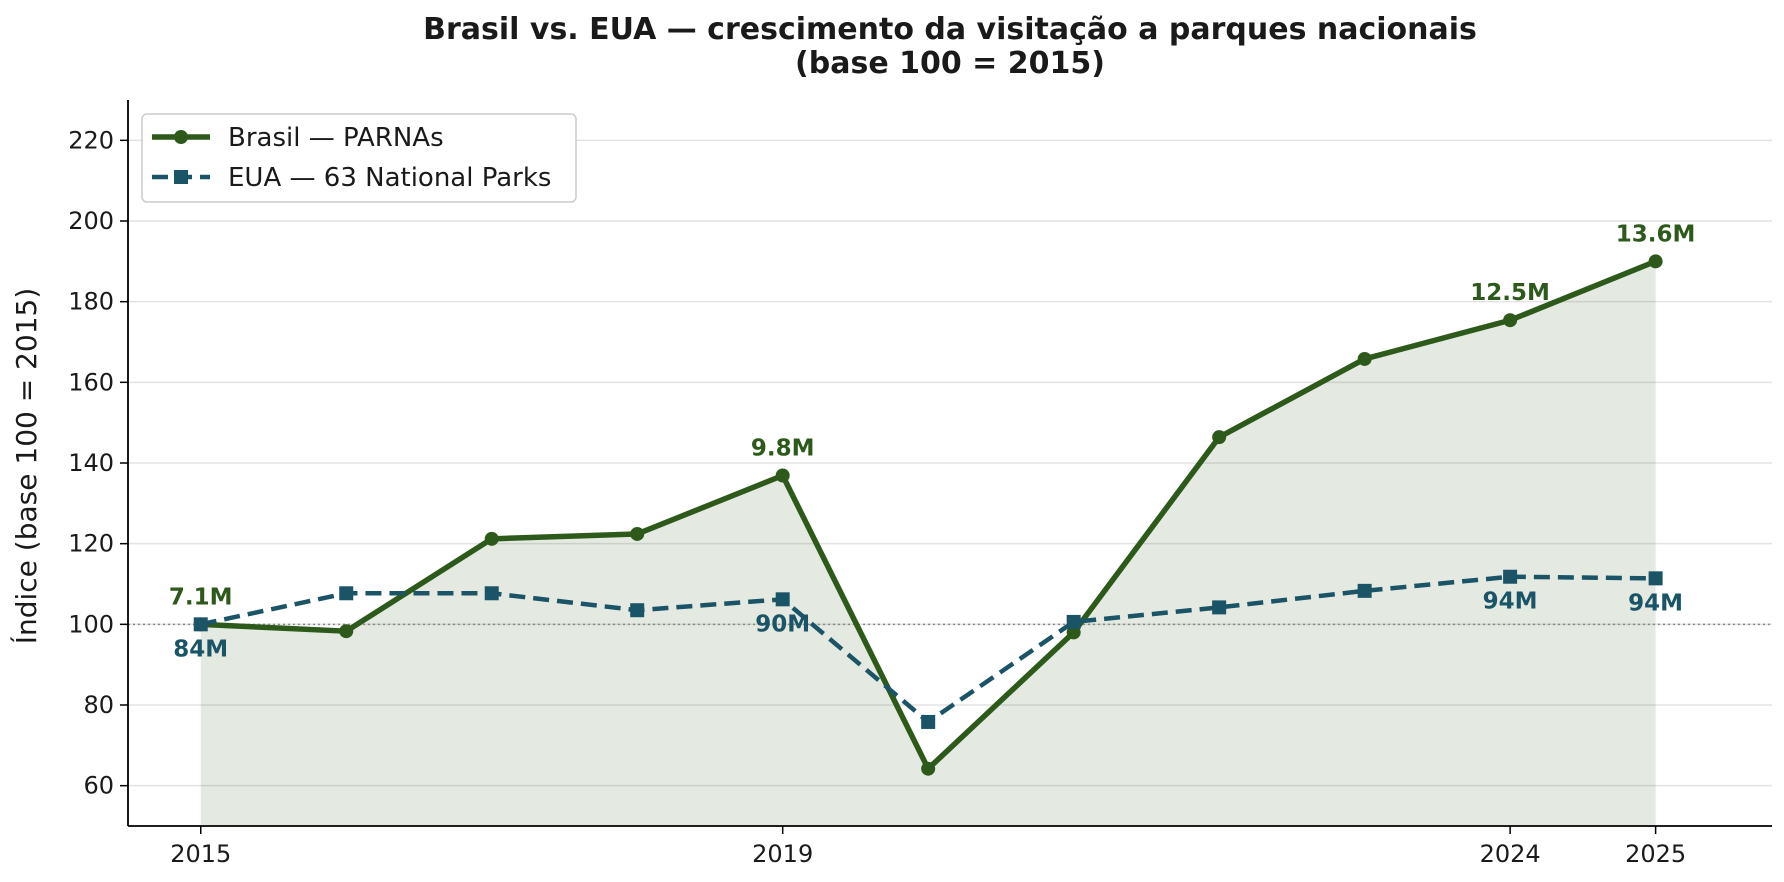  I want to click on legend-box, so click(359, 158).